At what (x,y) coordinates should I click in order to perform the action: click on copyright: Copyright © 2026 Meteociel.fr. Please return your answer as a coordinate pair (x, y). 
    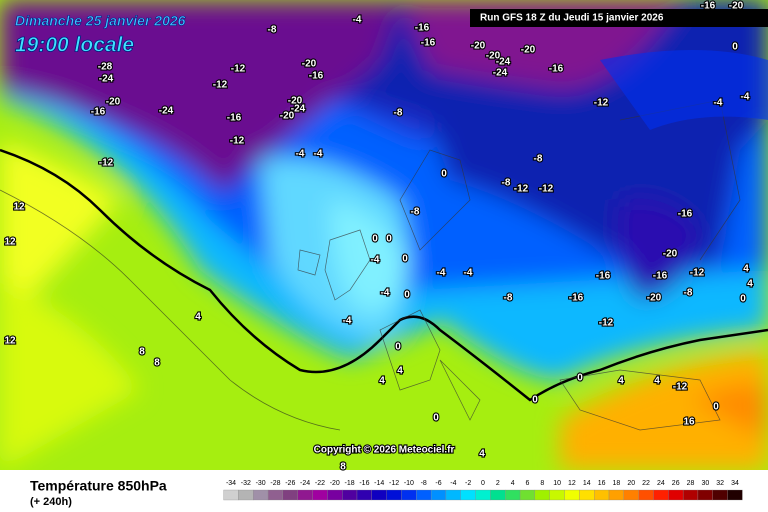
    Looking at the image, I should click on (384, 450).